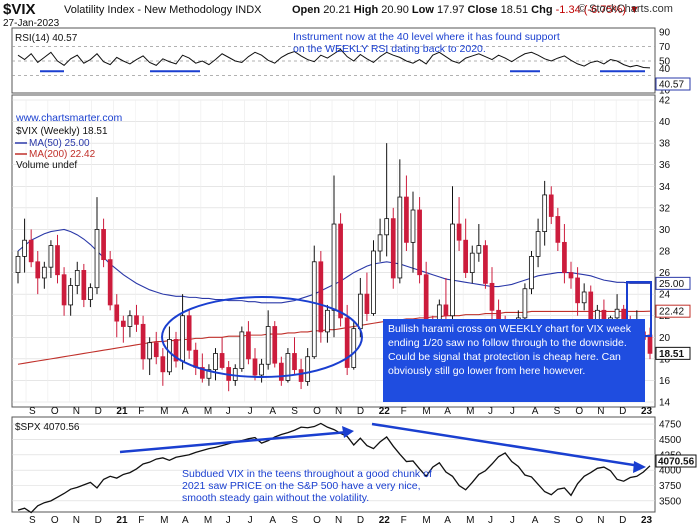  I want to click on price-tick-label: 16, so click(665, 381).